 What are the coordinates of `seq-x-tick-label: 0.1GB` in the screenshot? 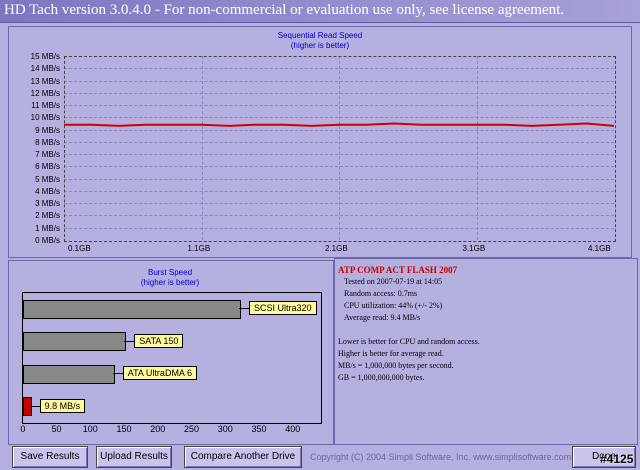 It's located at (79, 248).